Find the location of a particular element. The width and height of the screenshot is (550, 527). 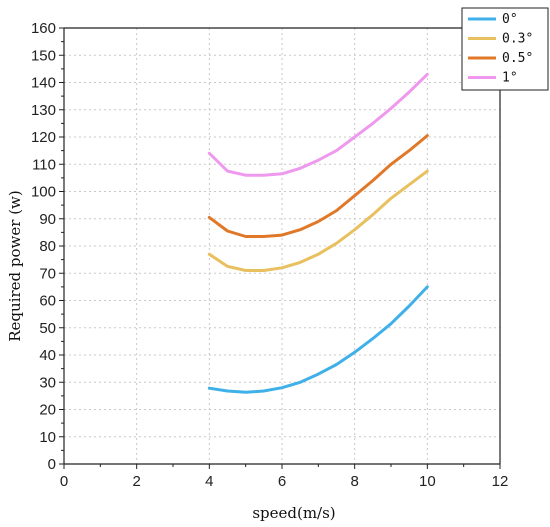

x-tick-label: 10 is located at coordinates (427, 481).